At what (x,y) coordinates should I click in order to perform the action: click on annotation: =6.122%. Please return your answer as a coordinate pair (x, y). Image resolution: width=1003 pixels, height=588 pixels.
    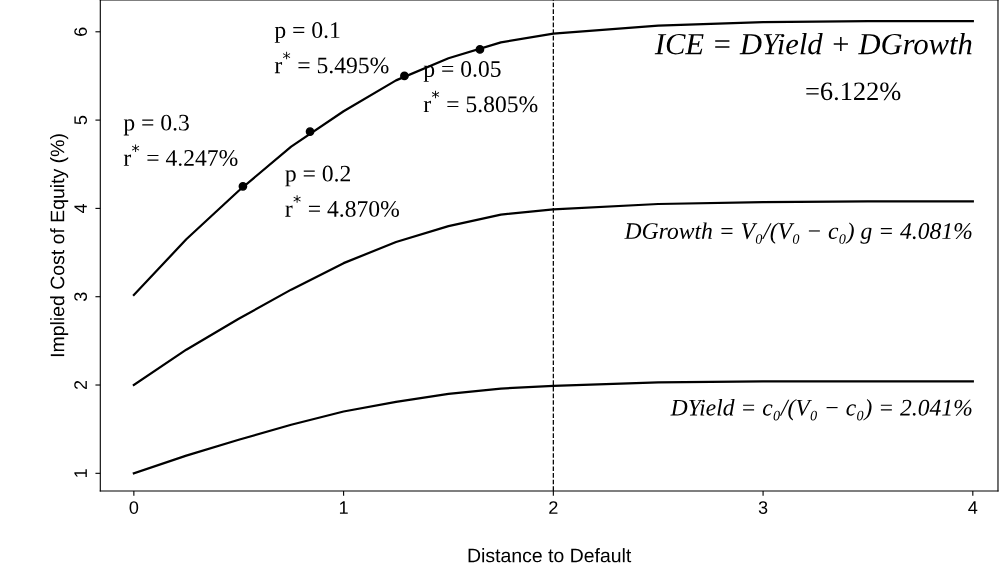
    Looking at the image, I should click on (853, 91).